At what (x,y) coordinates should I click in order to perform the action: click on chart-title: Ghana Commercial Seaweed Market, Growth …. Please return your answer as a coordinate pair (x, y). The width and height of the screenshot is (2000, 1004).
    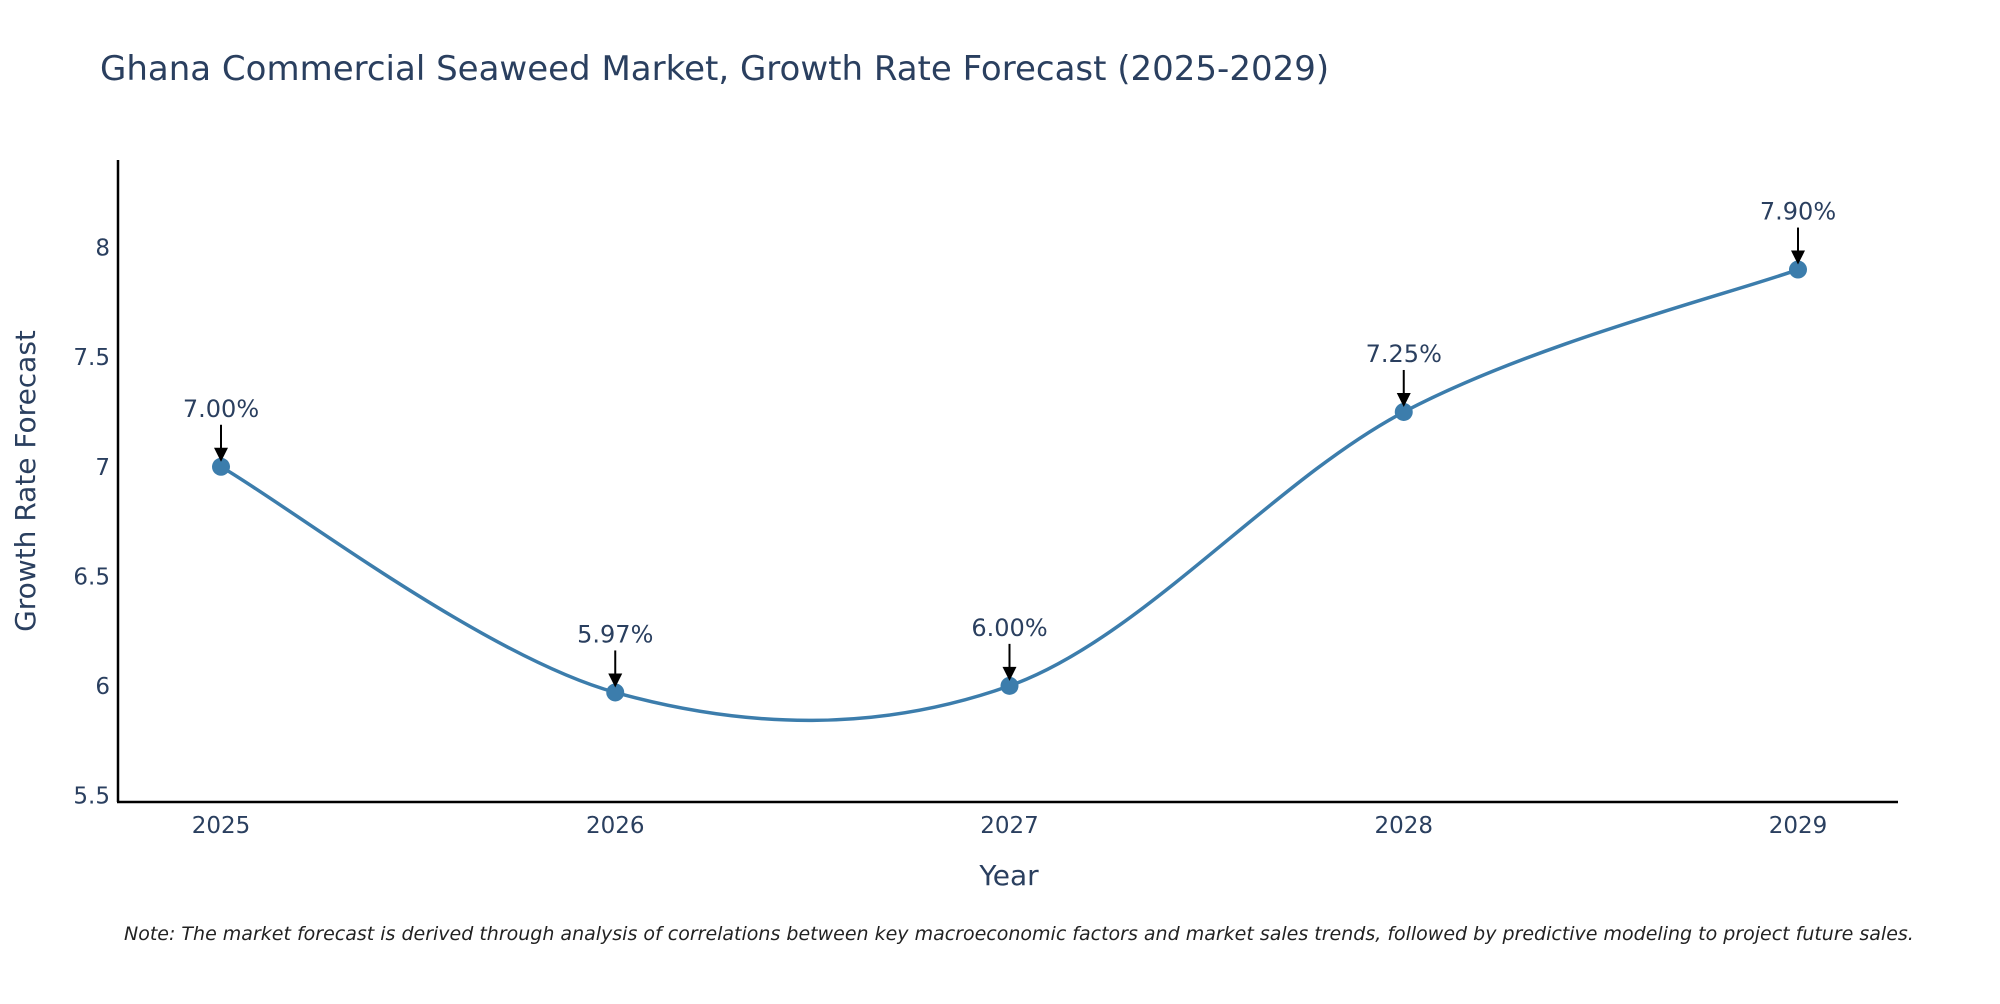
    Looking at the image, I should click on (714, 69).